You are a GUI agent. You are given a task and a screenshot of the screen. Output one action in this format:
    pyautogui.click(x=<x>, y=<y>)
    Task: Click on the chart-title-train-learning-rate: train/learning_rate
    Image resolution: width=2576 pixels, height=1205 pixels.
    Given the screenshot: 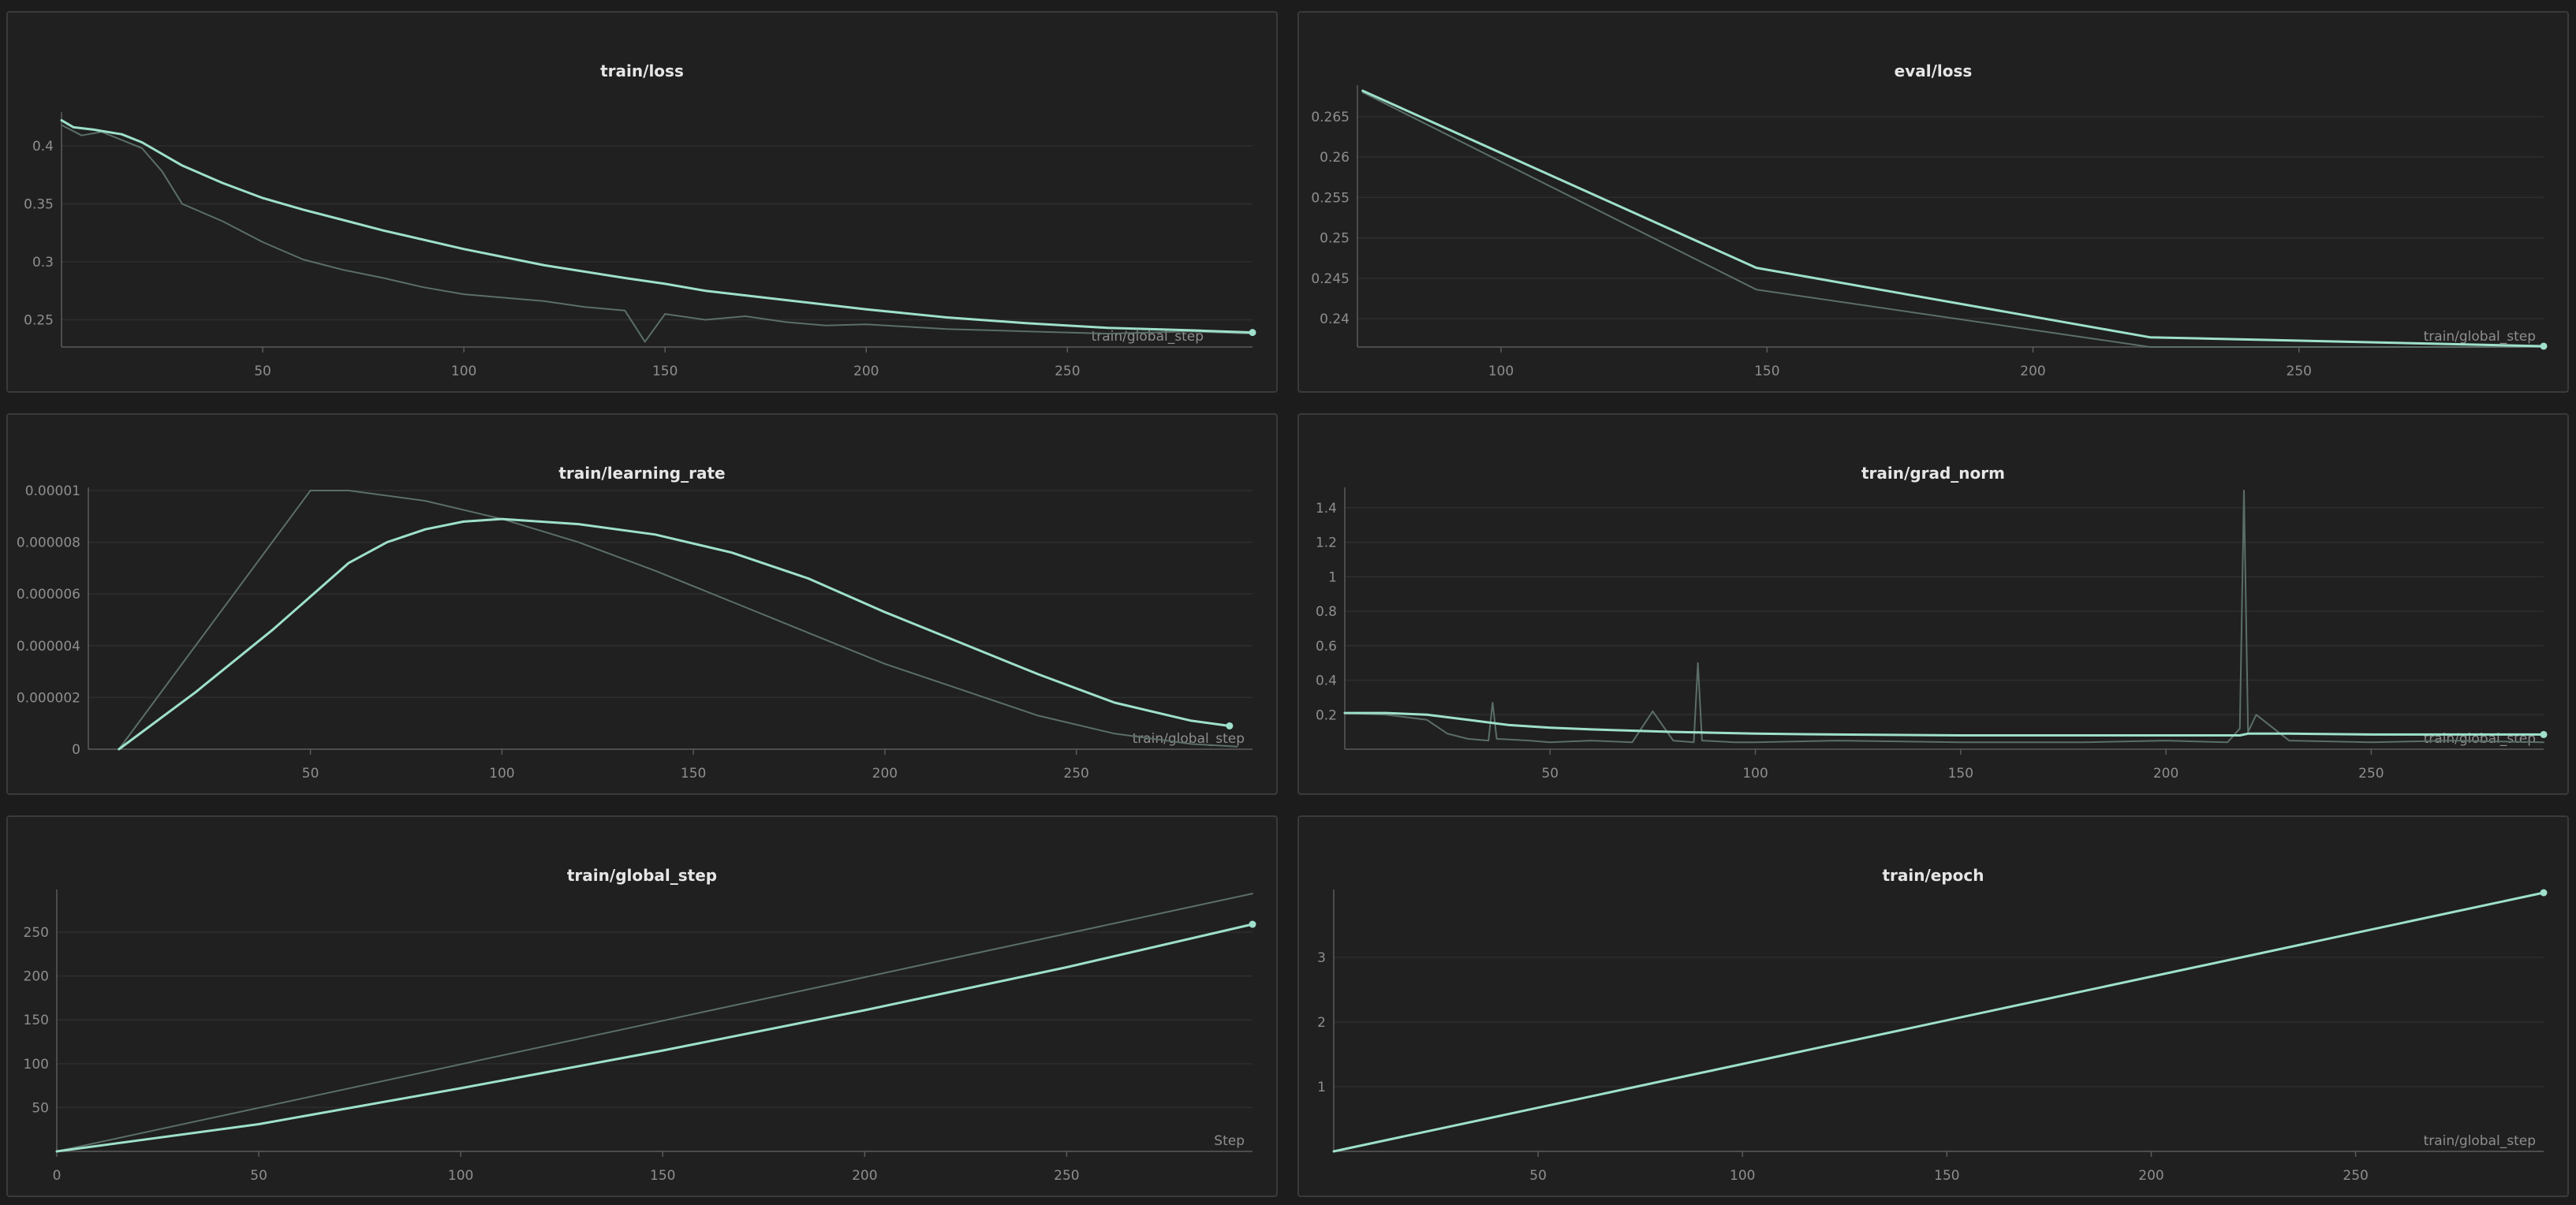 What is the action you would take?
    pyautogui.click(x=642, y=473)
    